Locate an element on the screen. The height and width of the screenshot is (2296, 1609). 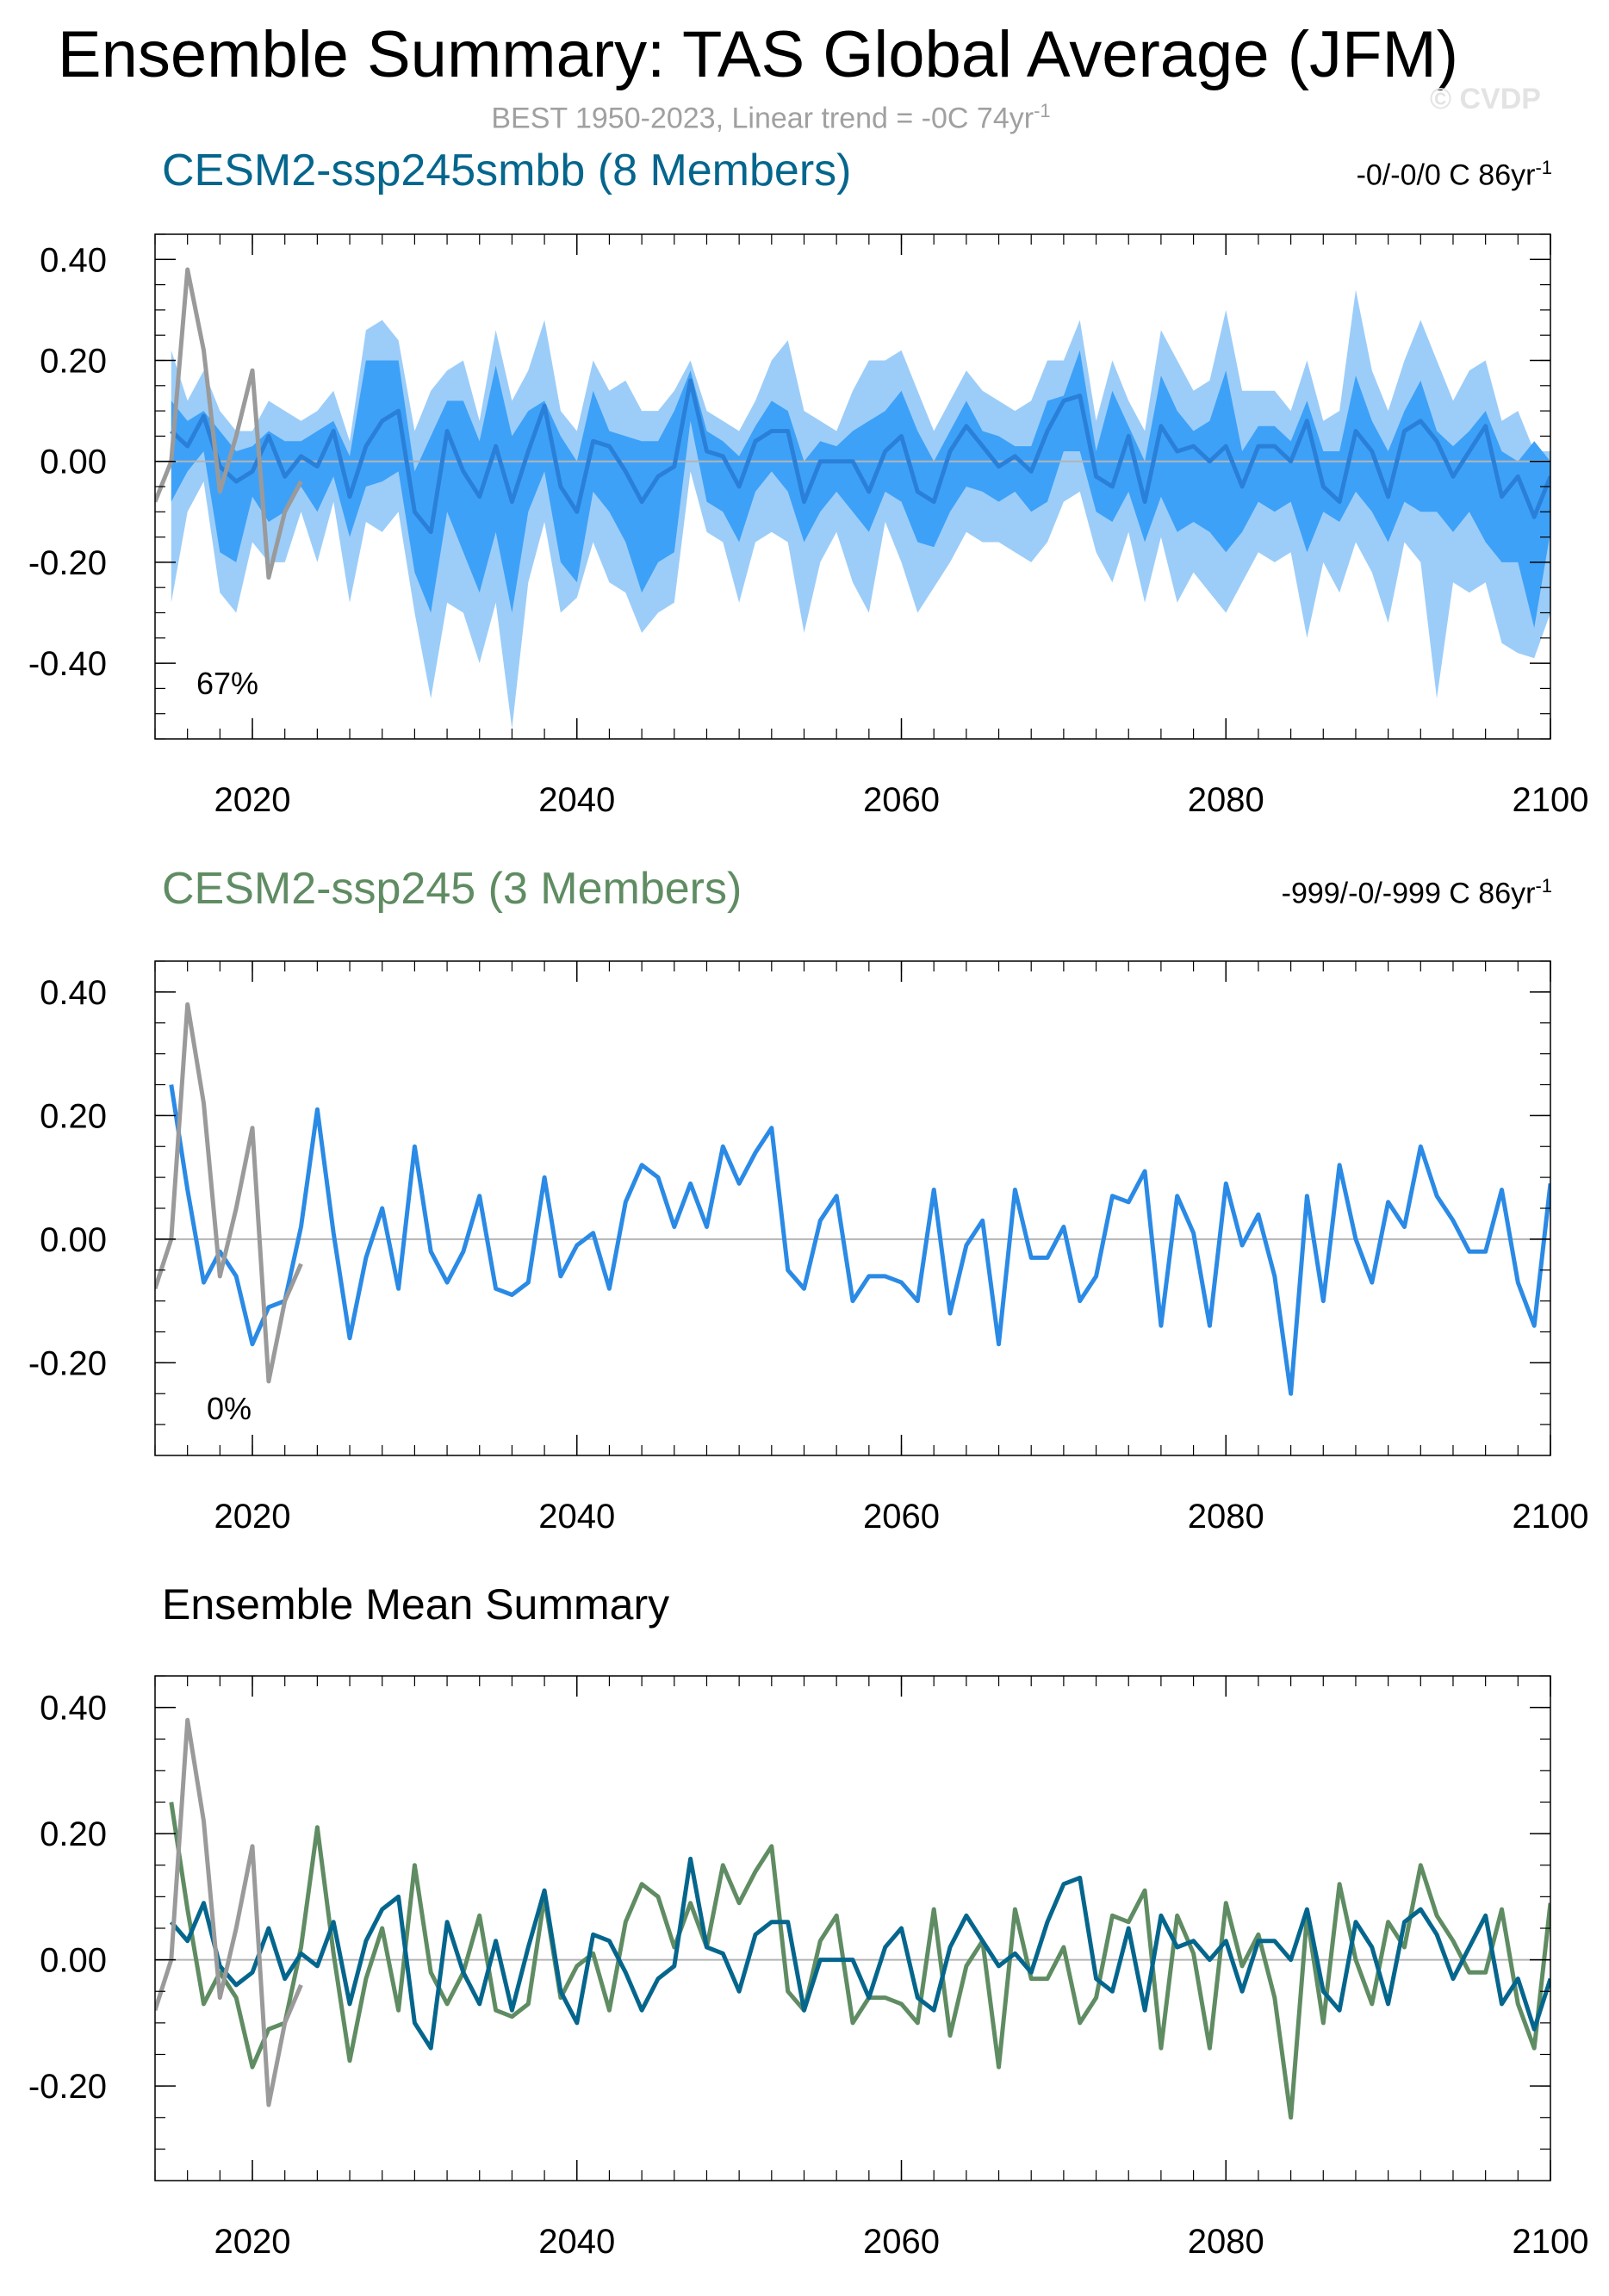
plot-area is located at coordinates (852, 1199).